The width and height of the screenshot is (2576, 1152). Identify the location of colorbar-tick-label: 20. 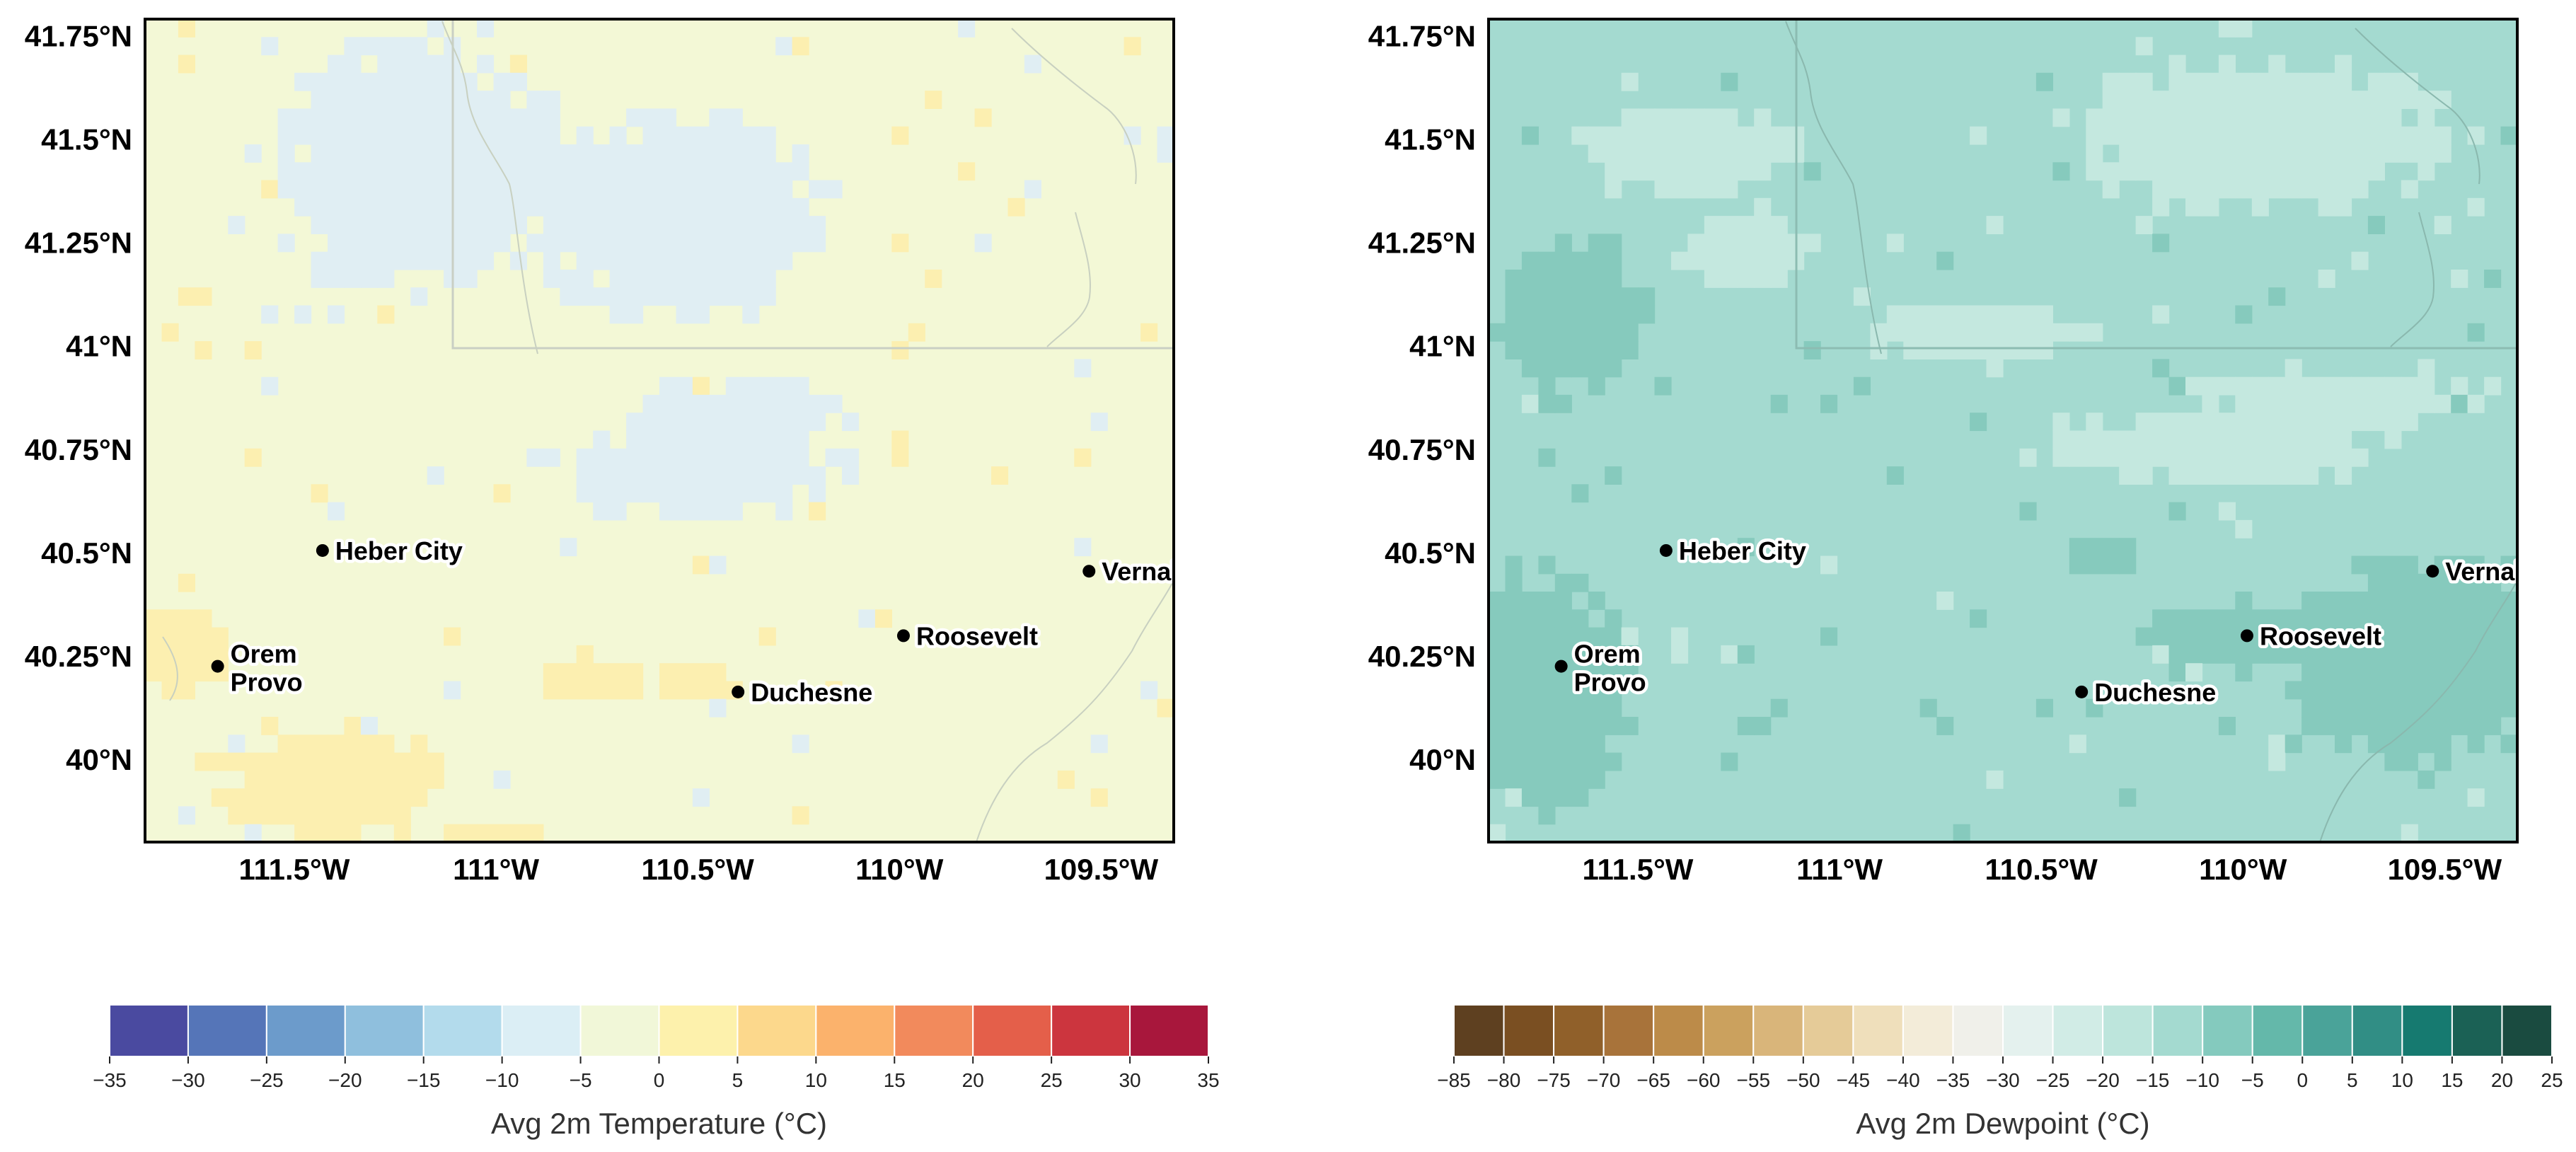
(973, 1080).